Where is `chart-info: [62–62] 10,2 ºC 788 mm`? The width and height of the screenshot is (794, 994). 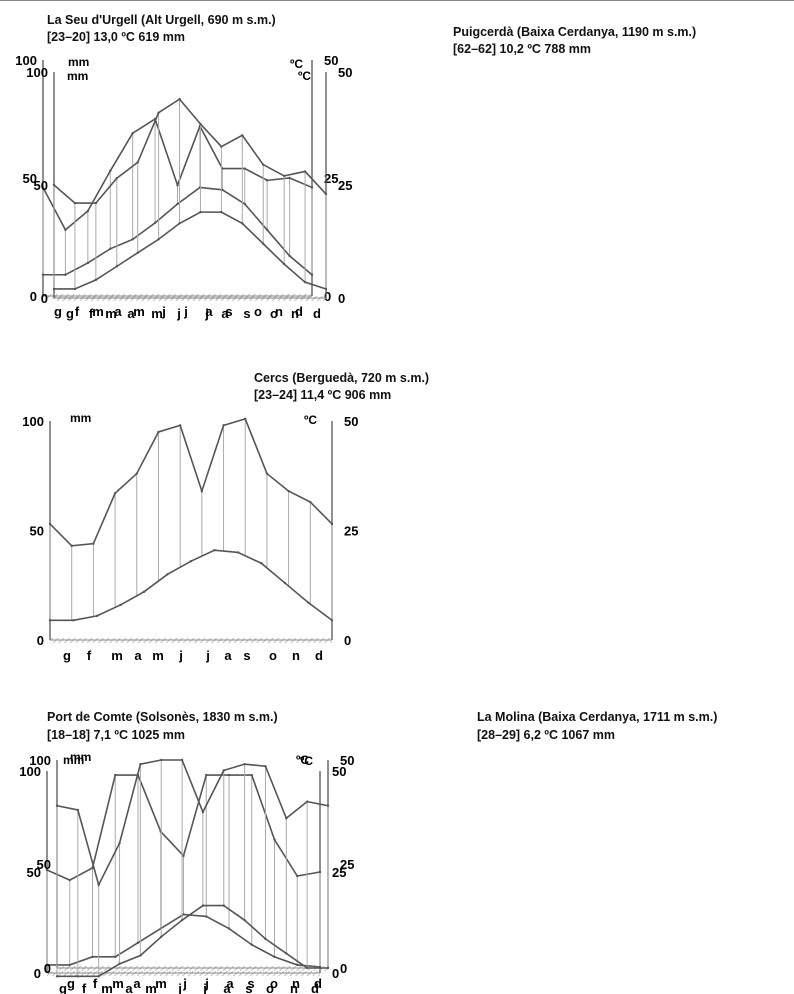
chart-info: [62–62] 10,2 ºC 788 mm is located at coordinates (522, 49).